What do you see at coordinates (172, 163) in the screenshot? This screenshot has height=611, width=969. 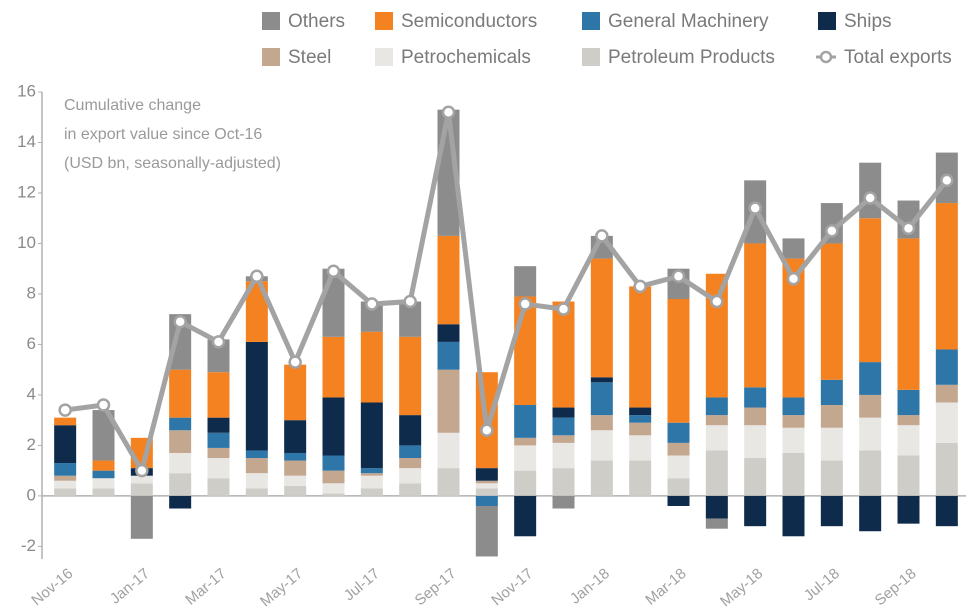 I see `annotation: (USD bn, seasonally-adjusted)` at bounding box center [172, 163].